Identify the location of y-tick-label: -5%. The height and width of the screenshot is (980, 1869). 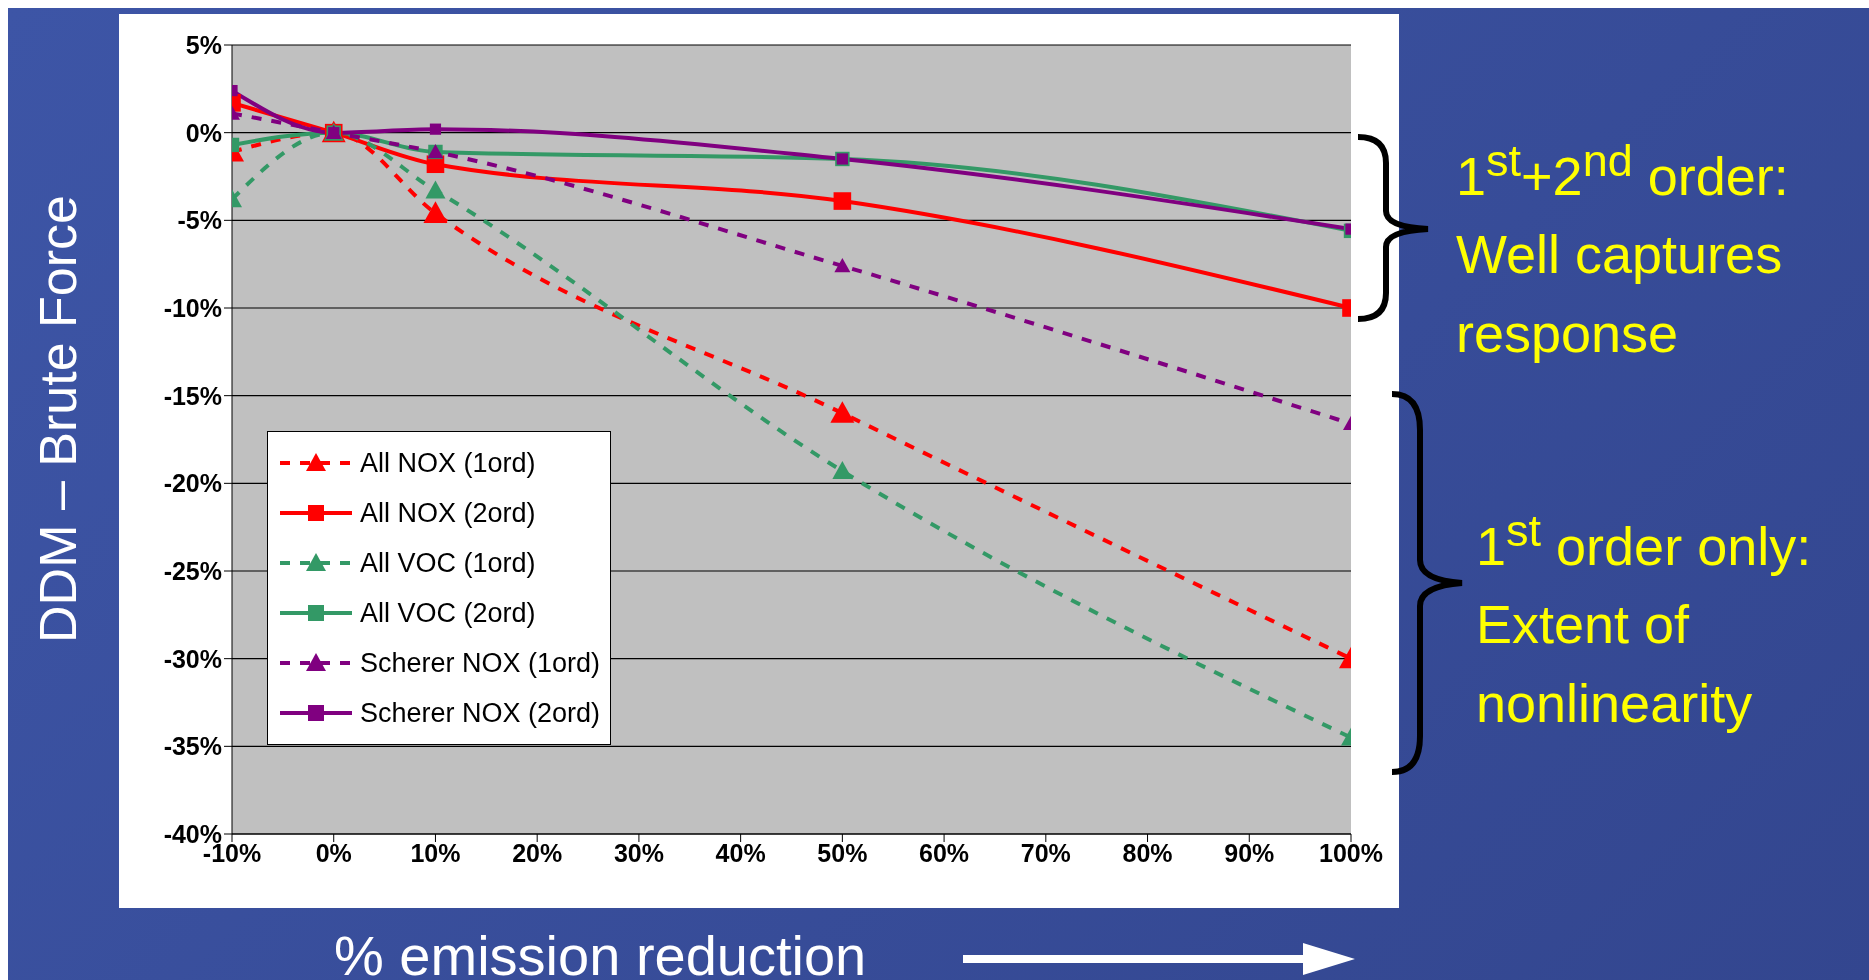
(199, 220).